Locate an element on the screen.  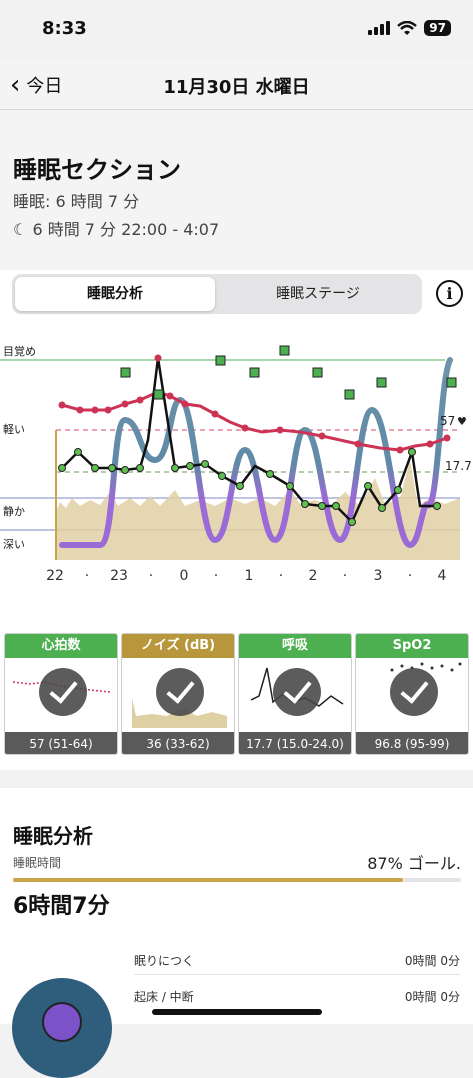
resp-end-value: 17.7 is located at coordinates (458, 466).